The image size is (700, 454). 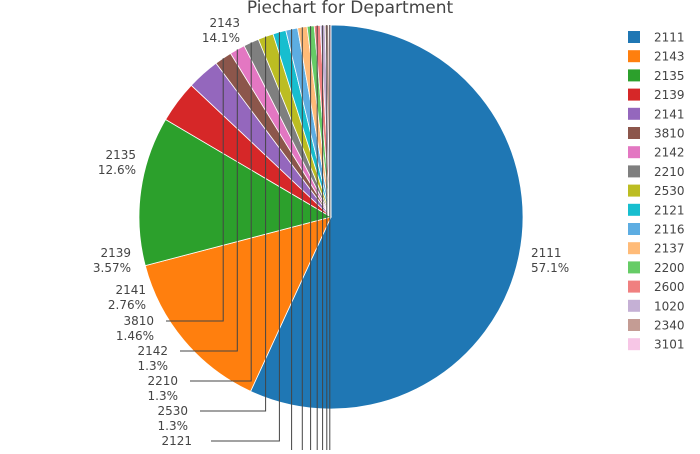 I want to click on pie-label-2530: 2530, so click(x=172, y=411).